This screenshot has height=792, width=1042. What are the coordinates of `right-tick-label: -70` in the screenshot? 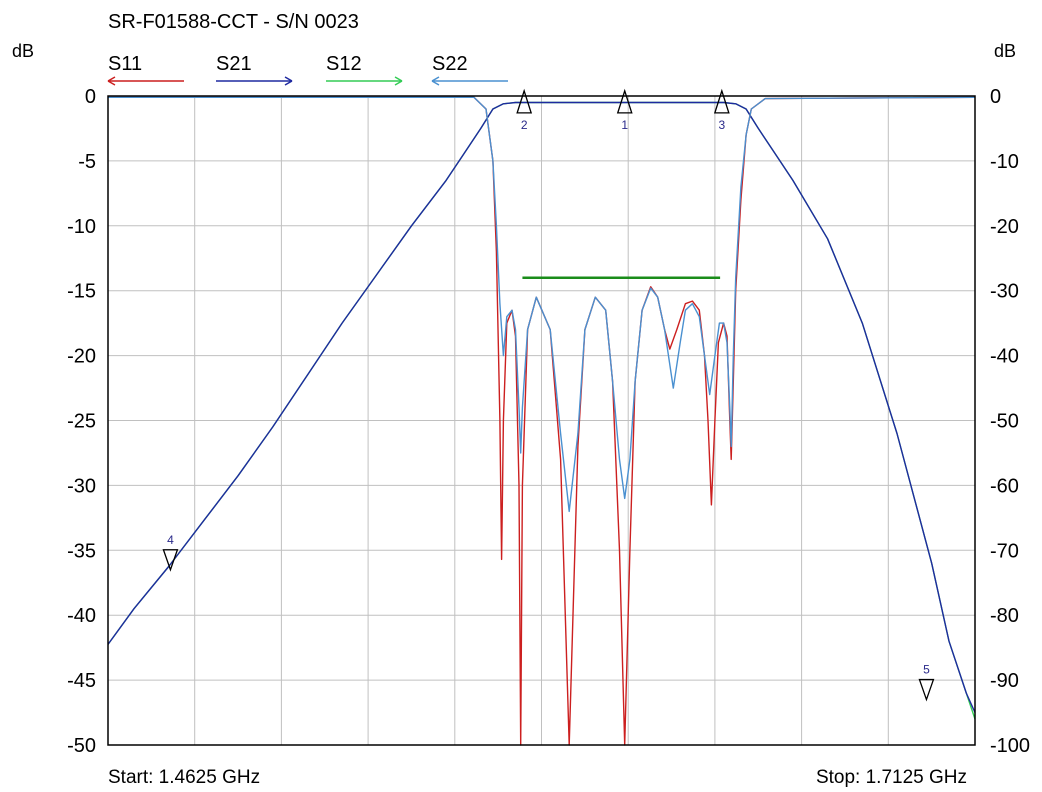 It's located at (1004, 551).